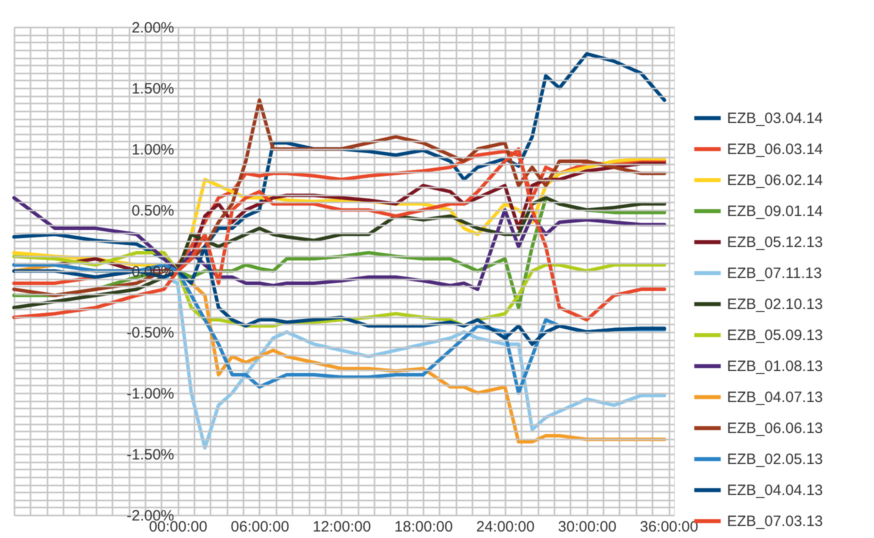 This screenshot has height=538, width=874. I want to click on legend-label: EZB_09.01.14, so click(775, 211).